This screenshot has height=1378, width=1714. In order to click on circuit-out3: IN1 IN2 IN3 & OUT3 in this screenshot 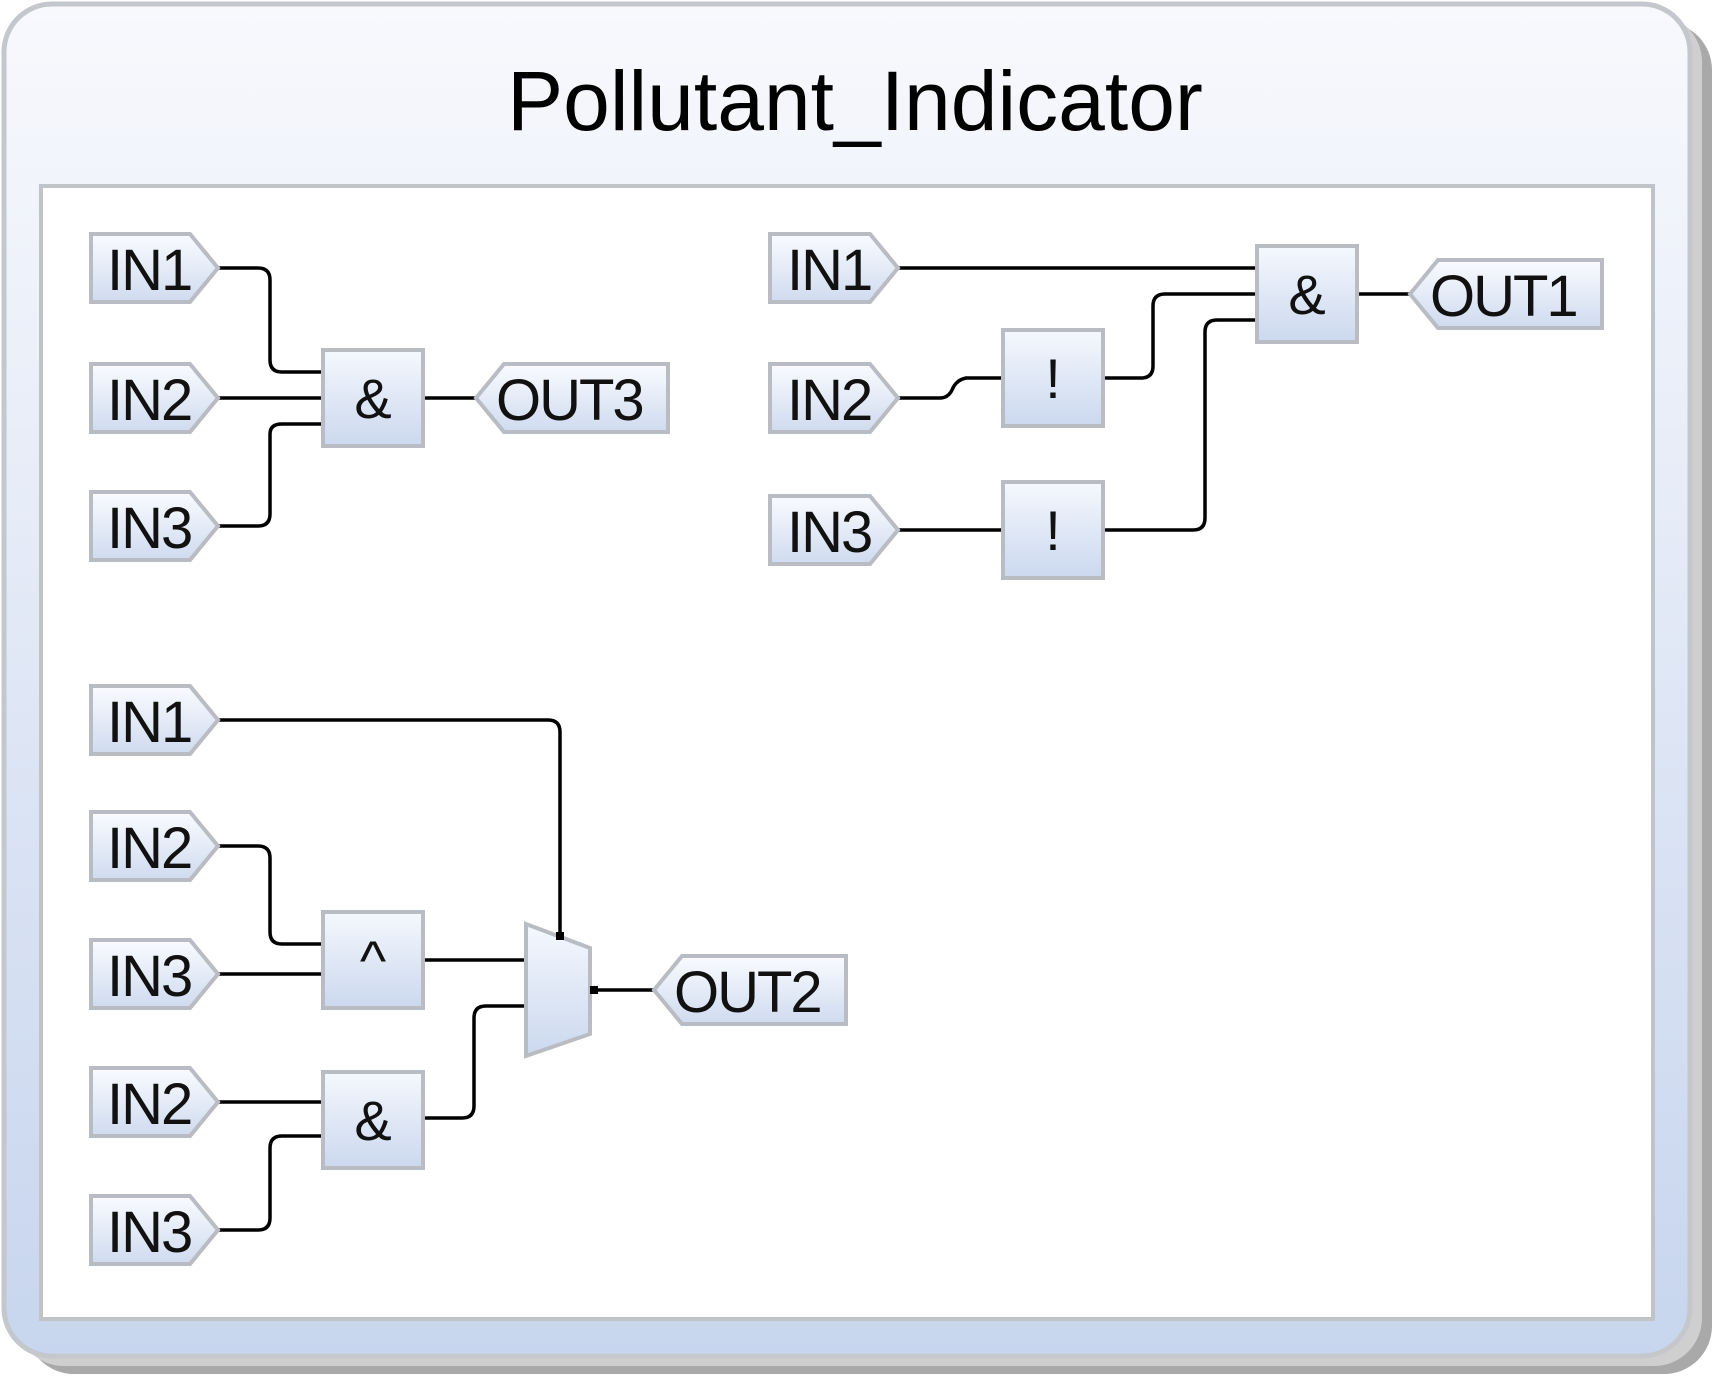, I will do `click(379, 397)`.